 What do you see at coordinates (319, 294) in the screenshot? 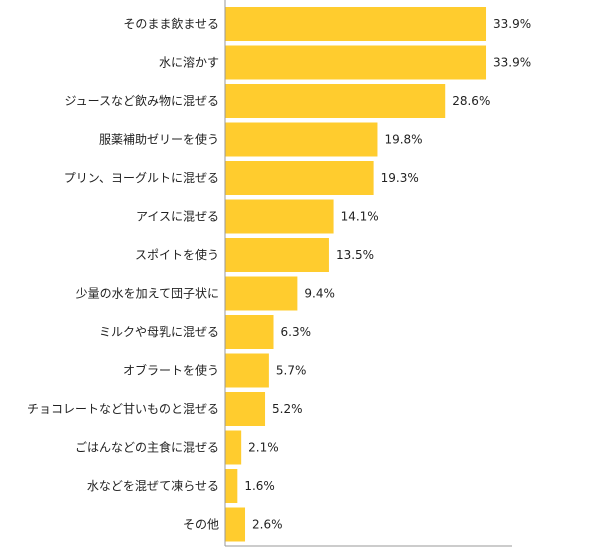
I see `value-label: 9.4%` at bounding box center [319, 294].